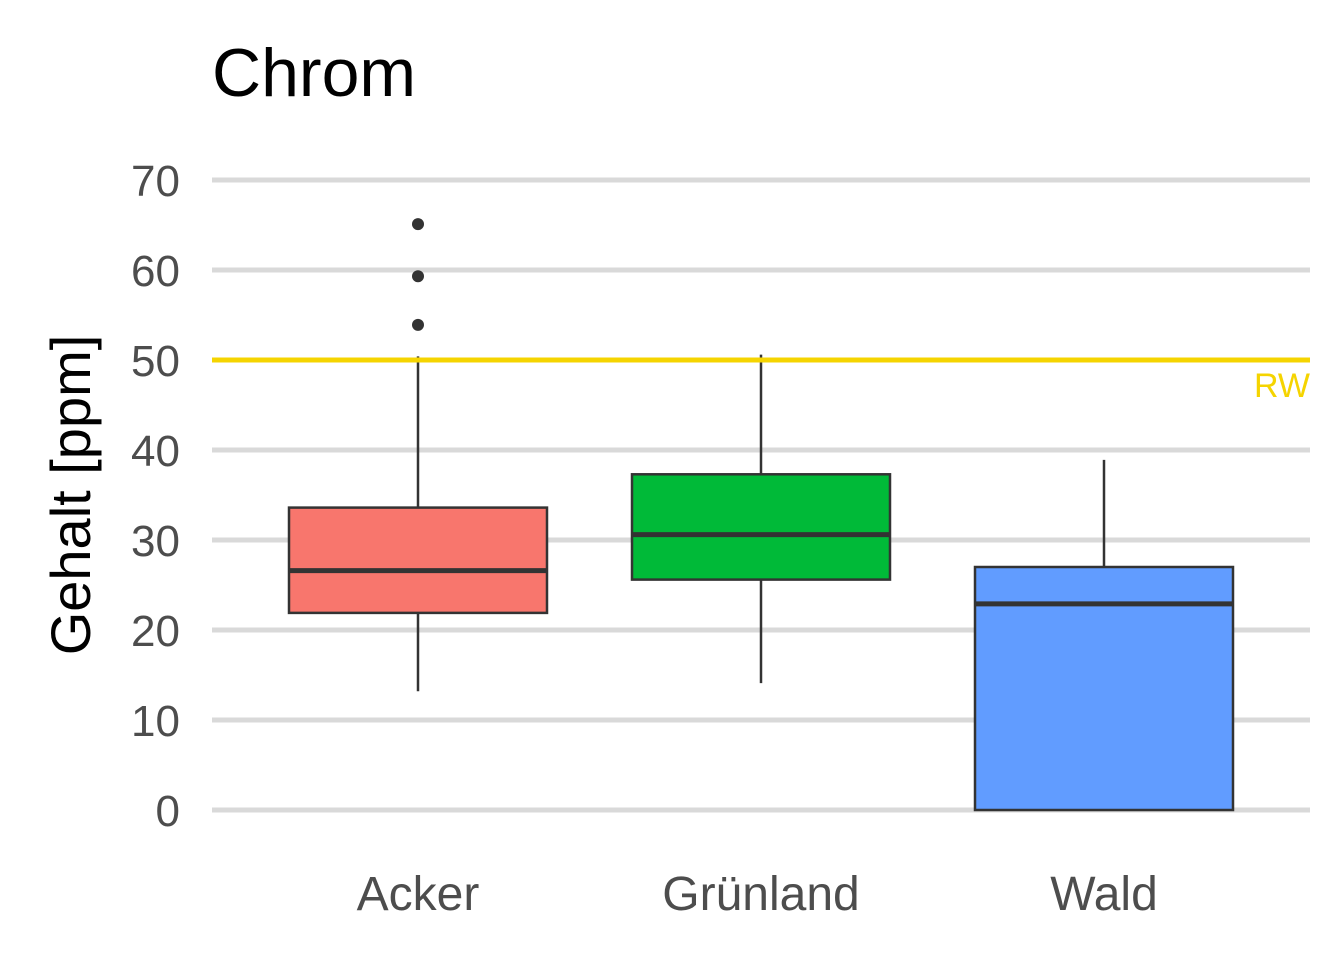 This screenshot has width=1344, height=960. Describe the element at coordinates (155, 181) in the screenshot. I see `y-tick-label: 70` at that location.